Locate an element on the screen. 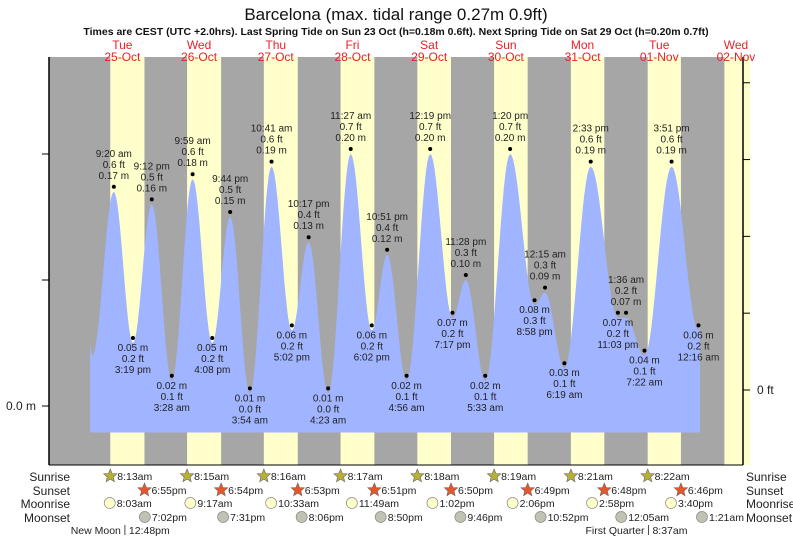 Image resolution: width=793 pixels, height=539 pixels. chart-title: Barcelona (max. tidal range 0.27m 0.9ft) is located at coordinates (395, 14).